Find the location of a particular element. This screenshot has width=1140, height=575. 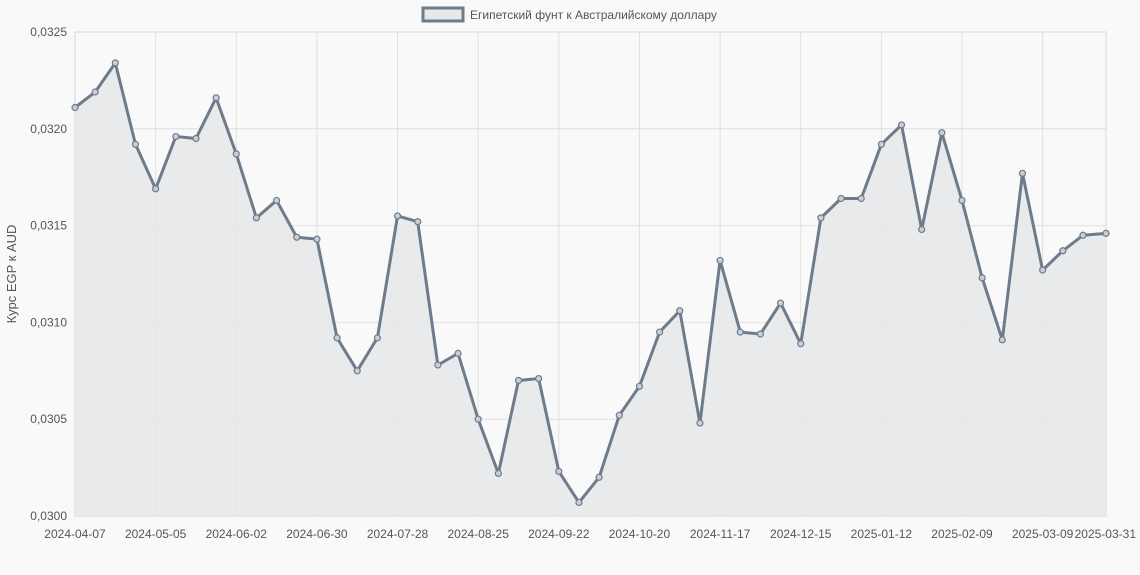

legend-swatch is located at coordinates (443, 14).